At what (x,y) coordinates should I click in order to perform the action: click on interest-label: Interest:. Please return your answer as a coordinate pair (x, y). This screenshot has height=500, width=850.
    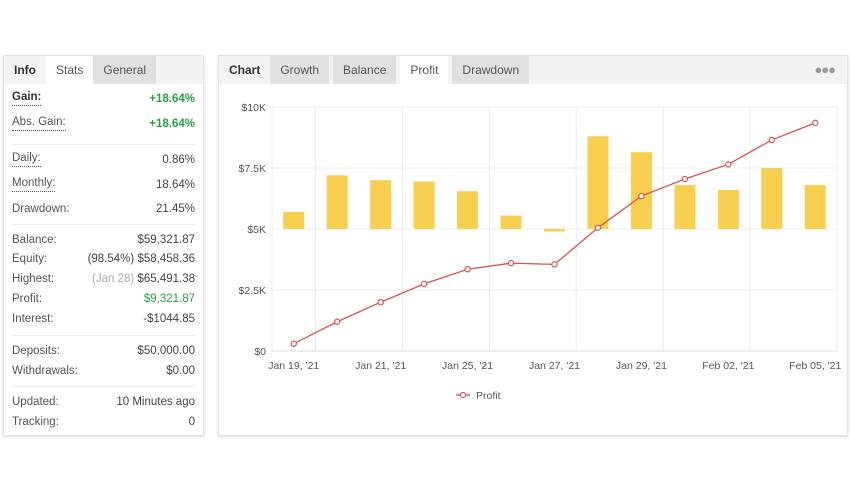
    Looking at the image, I should click on (33, 319).